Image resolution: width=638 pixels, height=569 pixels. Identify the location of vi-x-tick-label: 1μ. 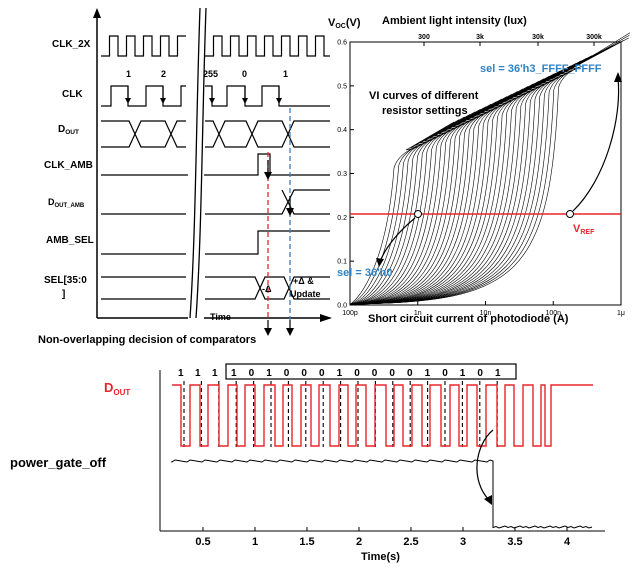
(621, 313).